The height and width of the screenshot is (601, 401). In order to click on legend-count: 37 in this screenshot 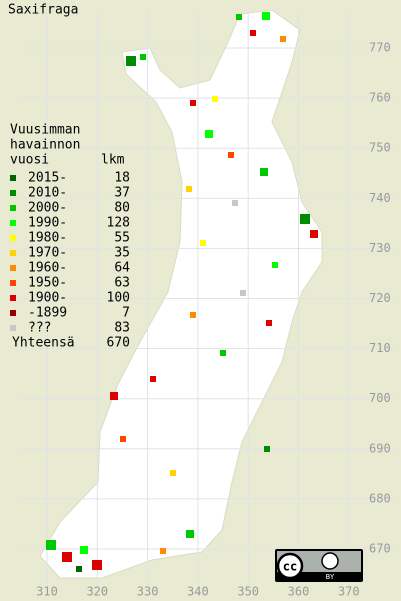, I will do `click(122, 193)`.